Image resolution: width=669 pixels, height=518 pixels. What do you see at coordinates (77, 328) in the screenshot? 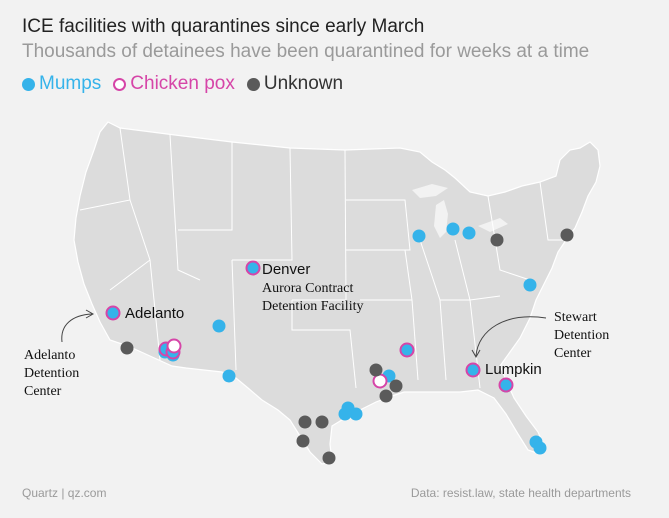
I see `adelanto-arrow` at bounding box center [77, 328].